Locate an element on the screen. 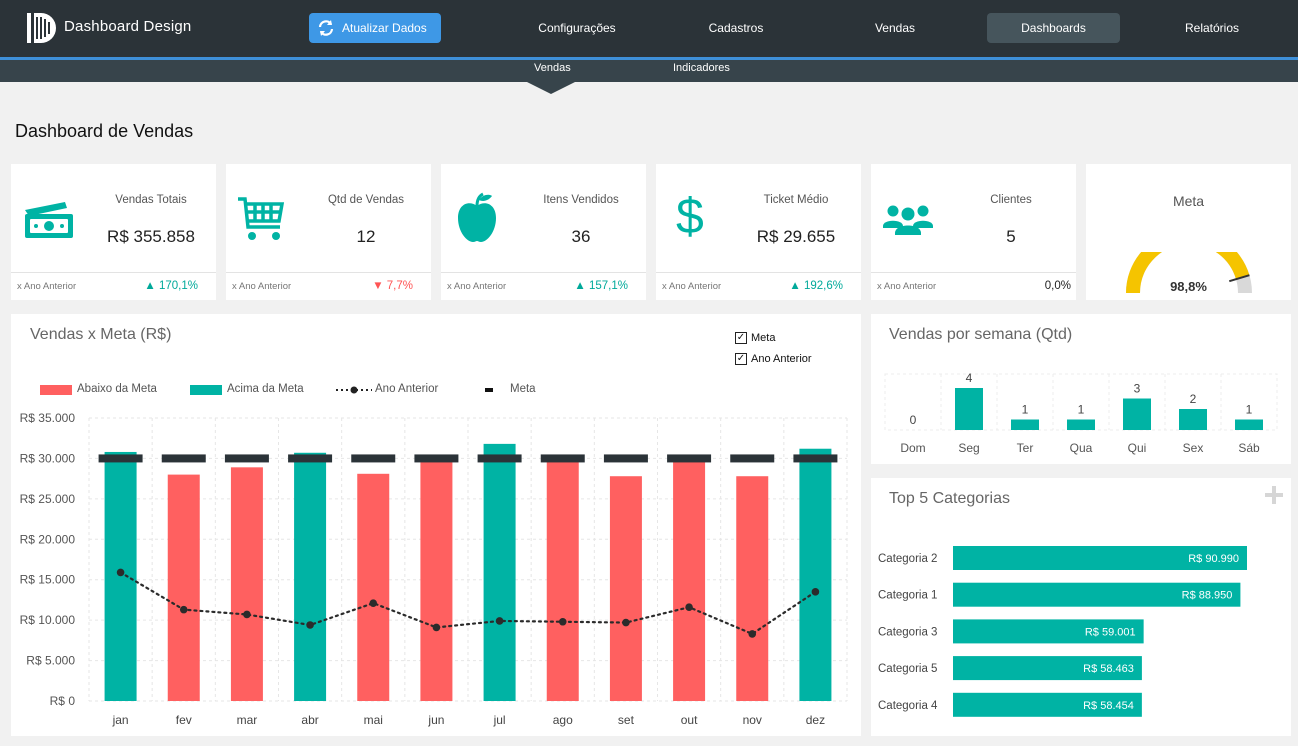 This screenshot has width=1298, height=746. kpi-value: R$ 355.858 is located at coordinates (151, 236).